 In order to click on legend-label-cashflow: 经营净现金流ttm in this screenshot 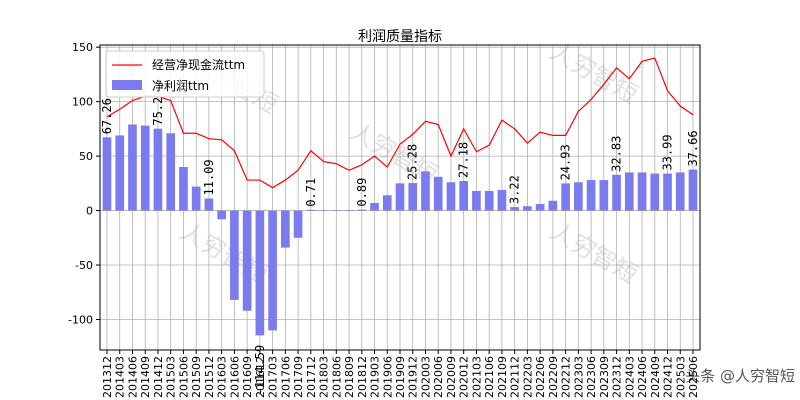, I will do `click(198, 64)`.